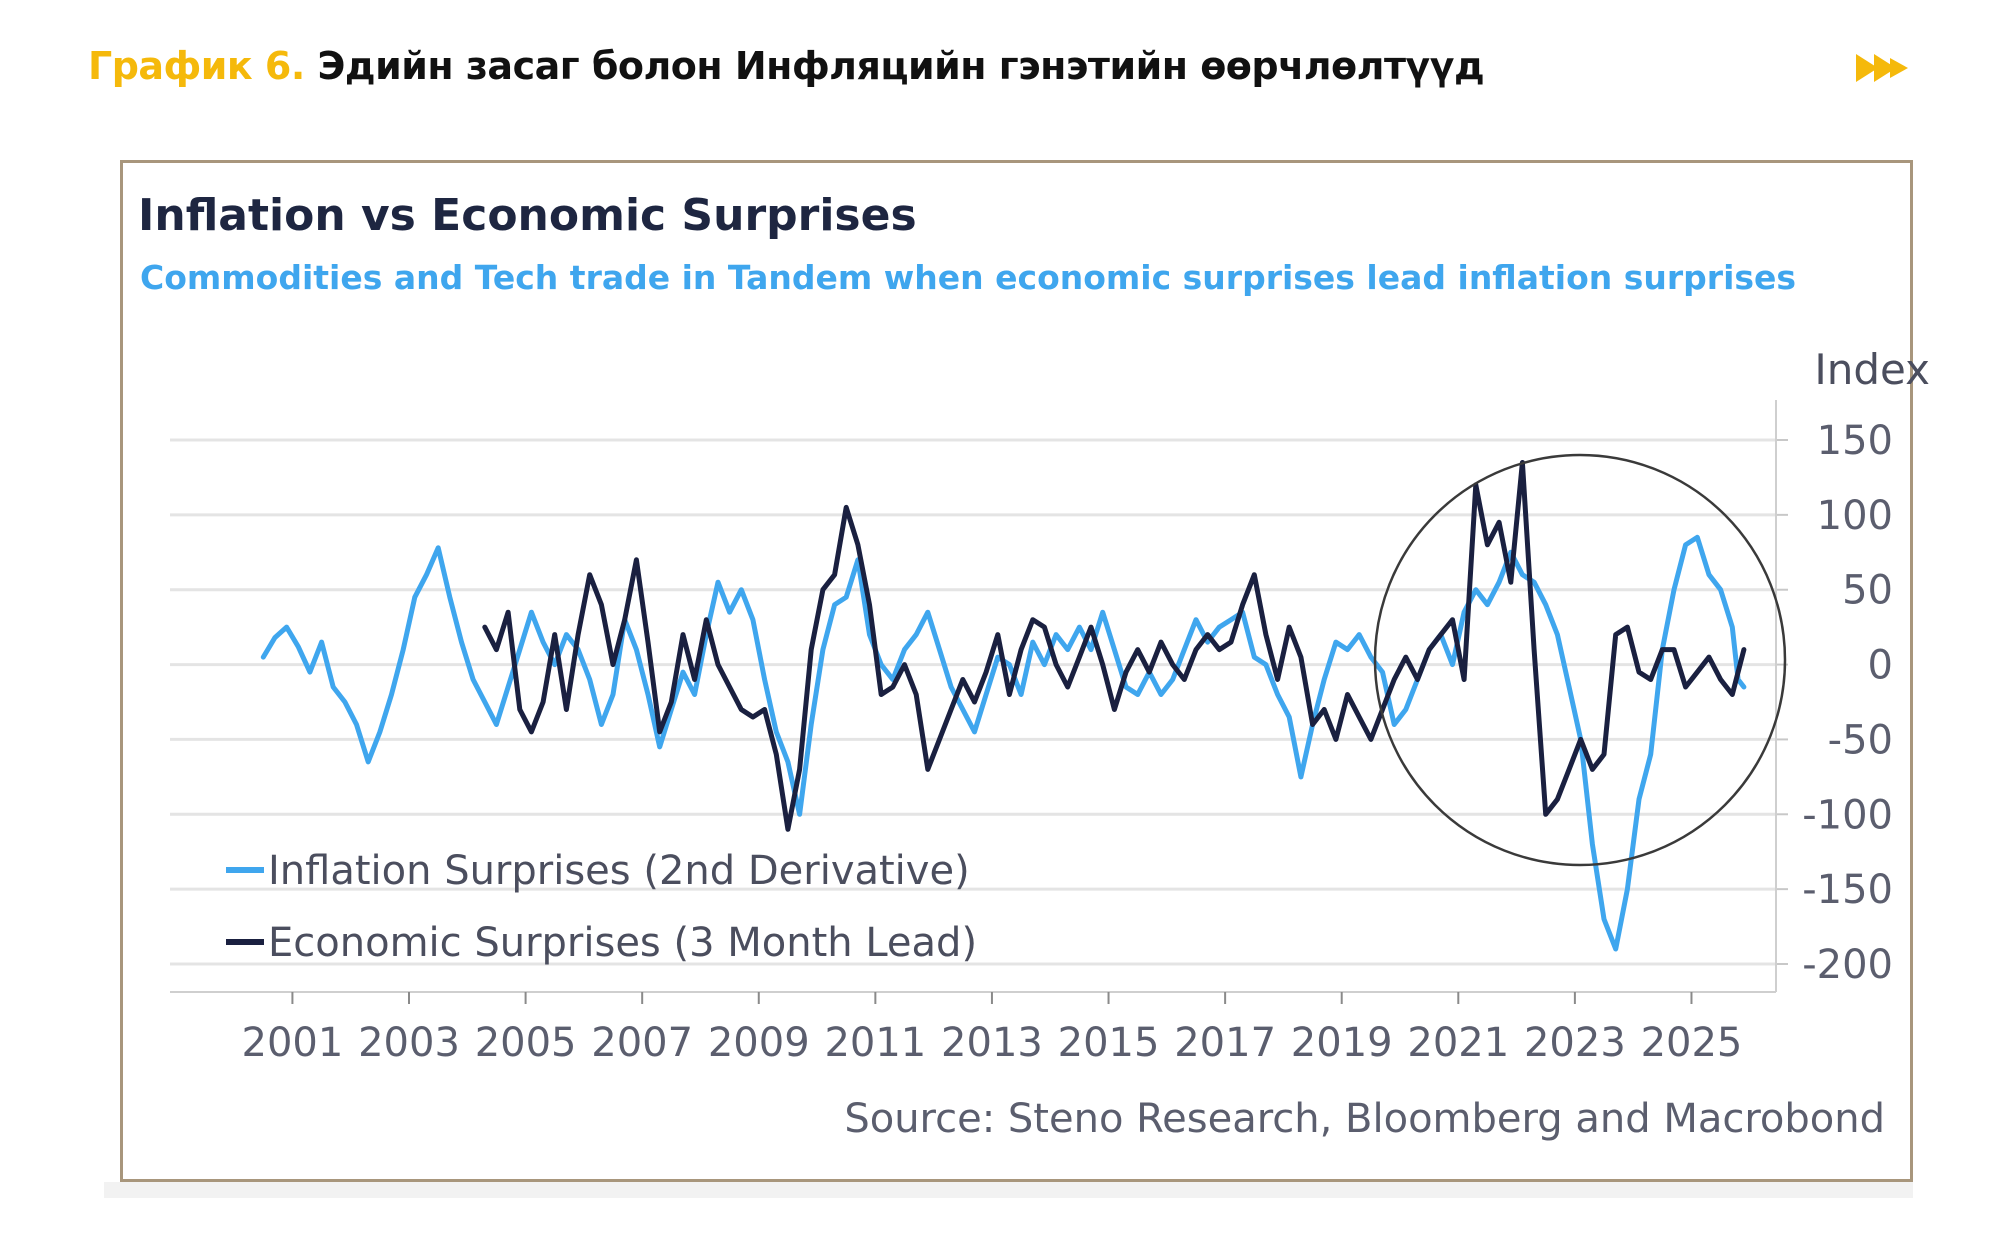 The image size is (2011, 1256). What do you see at coordinates (1580, 660) in the screenshot?
I see `annotation-circle` at bounding box center [1580, 660].